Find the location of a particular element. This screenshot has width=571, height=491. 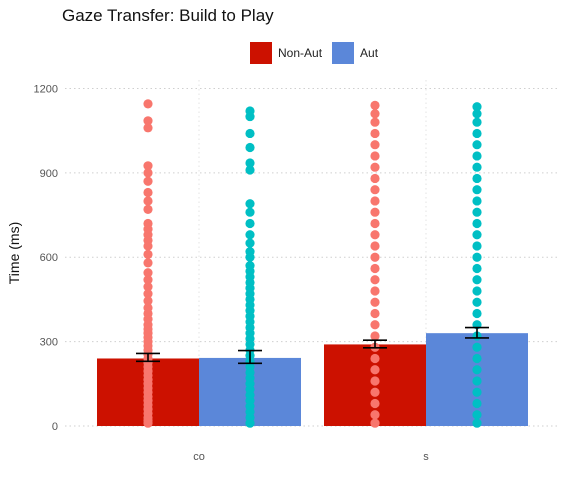

y-tick-label: 1200 is located at coordinates (46, 89).